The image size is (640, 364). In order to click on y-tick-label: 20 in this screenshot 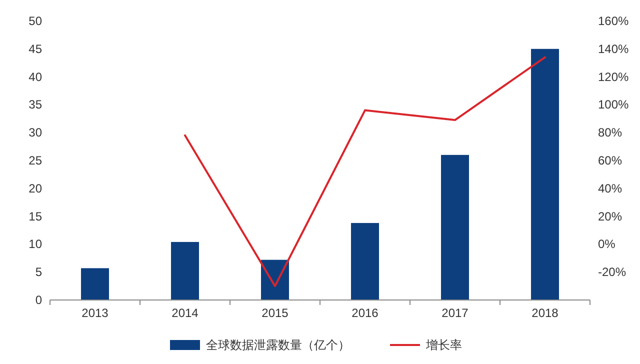, I will do `click(35, 188)`.